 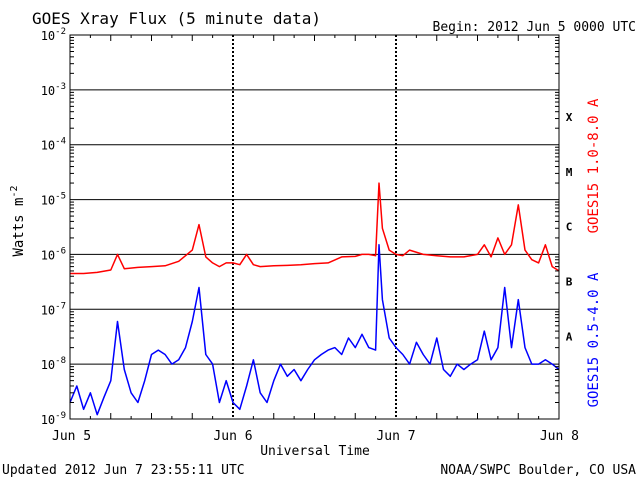 What do you see at coordinates (594, 165) in the screenshot?
I see `legend-series-long: GOES15 1.0-8.0 A` at bounding box center [594, 165].